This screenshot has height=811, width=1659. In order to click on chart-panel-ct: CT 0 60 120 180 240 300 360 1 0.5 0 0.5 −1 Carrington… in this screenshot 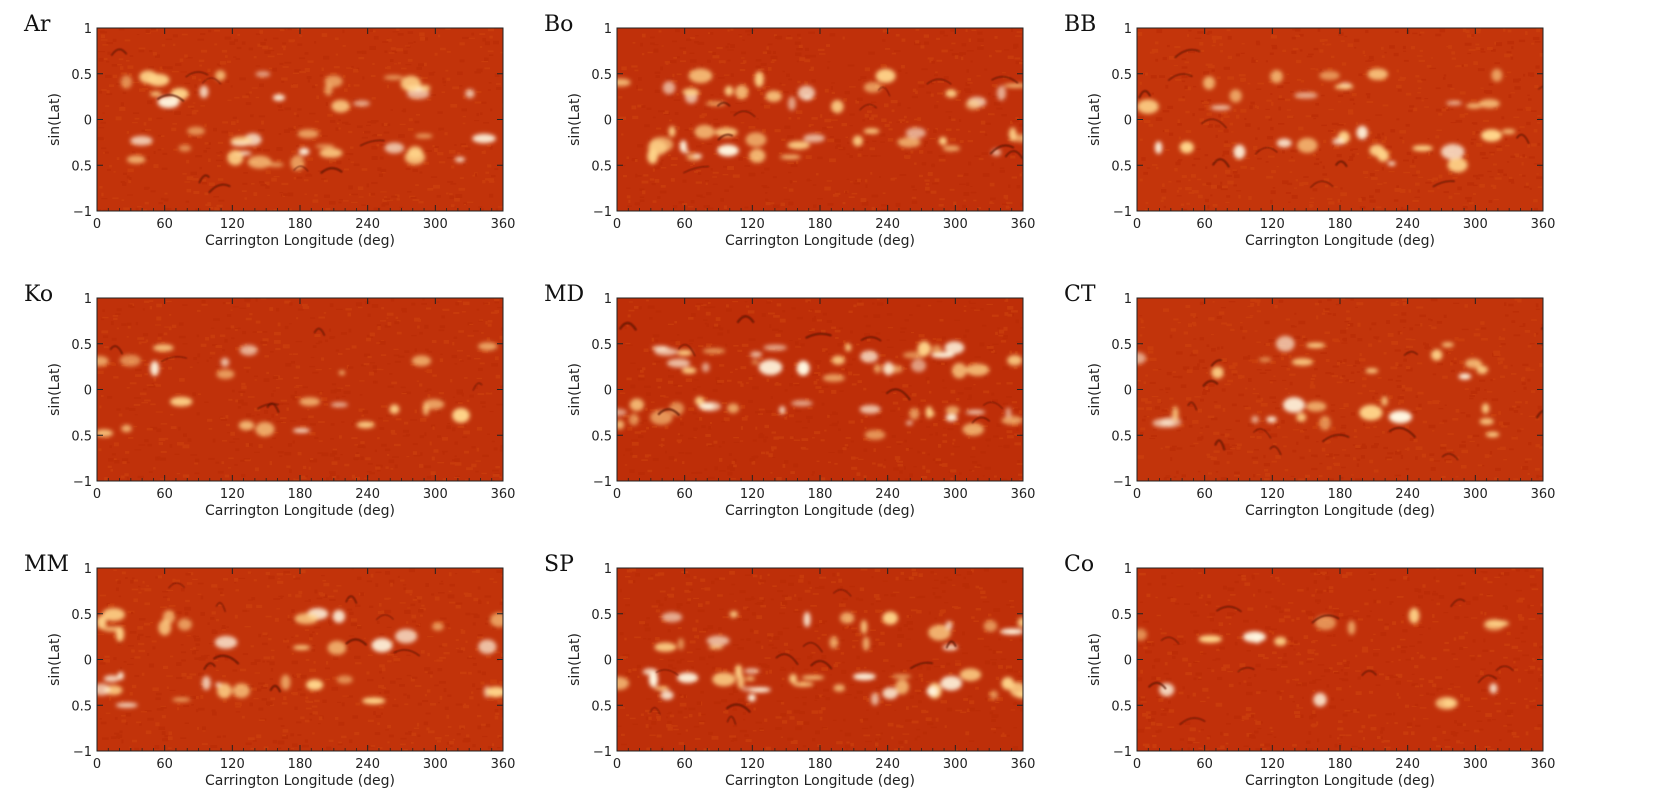, I will do `click(1316, 405)`.